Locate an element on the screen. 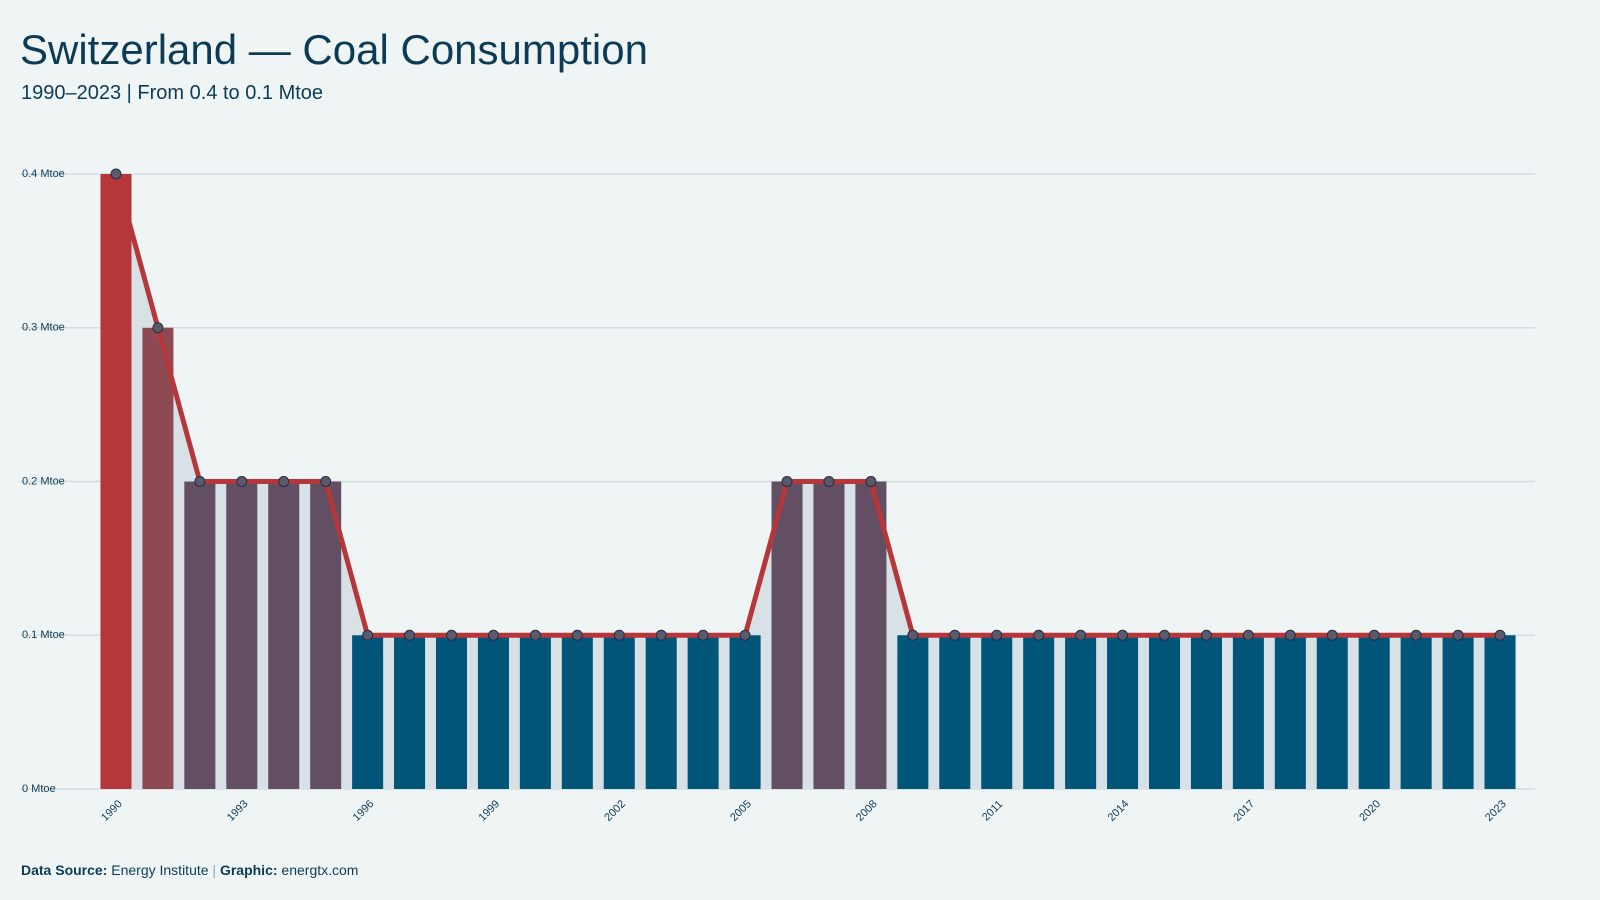 Image resolution: width=1600 pixels, height=900 pixels. y-tick-label: 0.4 Mtoe is located at coordinates (43, 174).